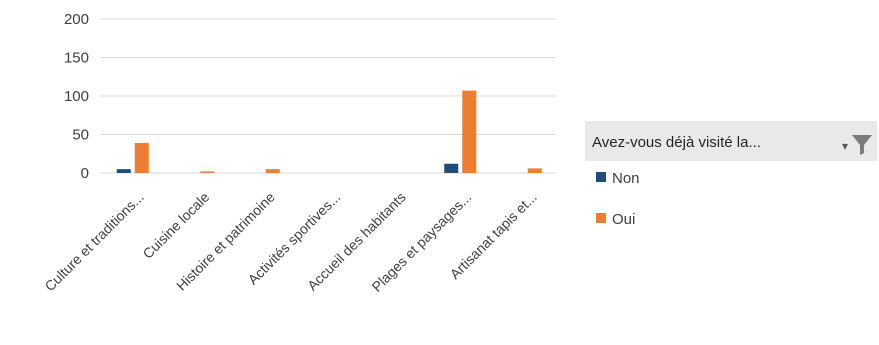 The height and width of the screenshot is (345, 879). Describe the element at coordinates (626, 178) in the screenshot. I see `legend-label-non: Non` at that location.